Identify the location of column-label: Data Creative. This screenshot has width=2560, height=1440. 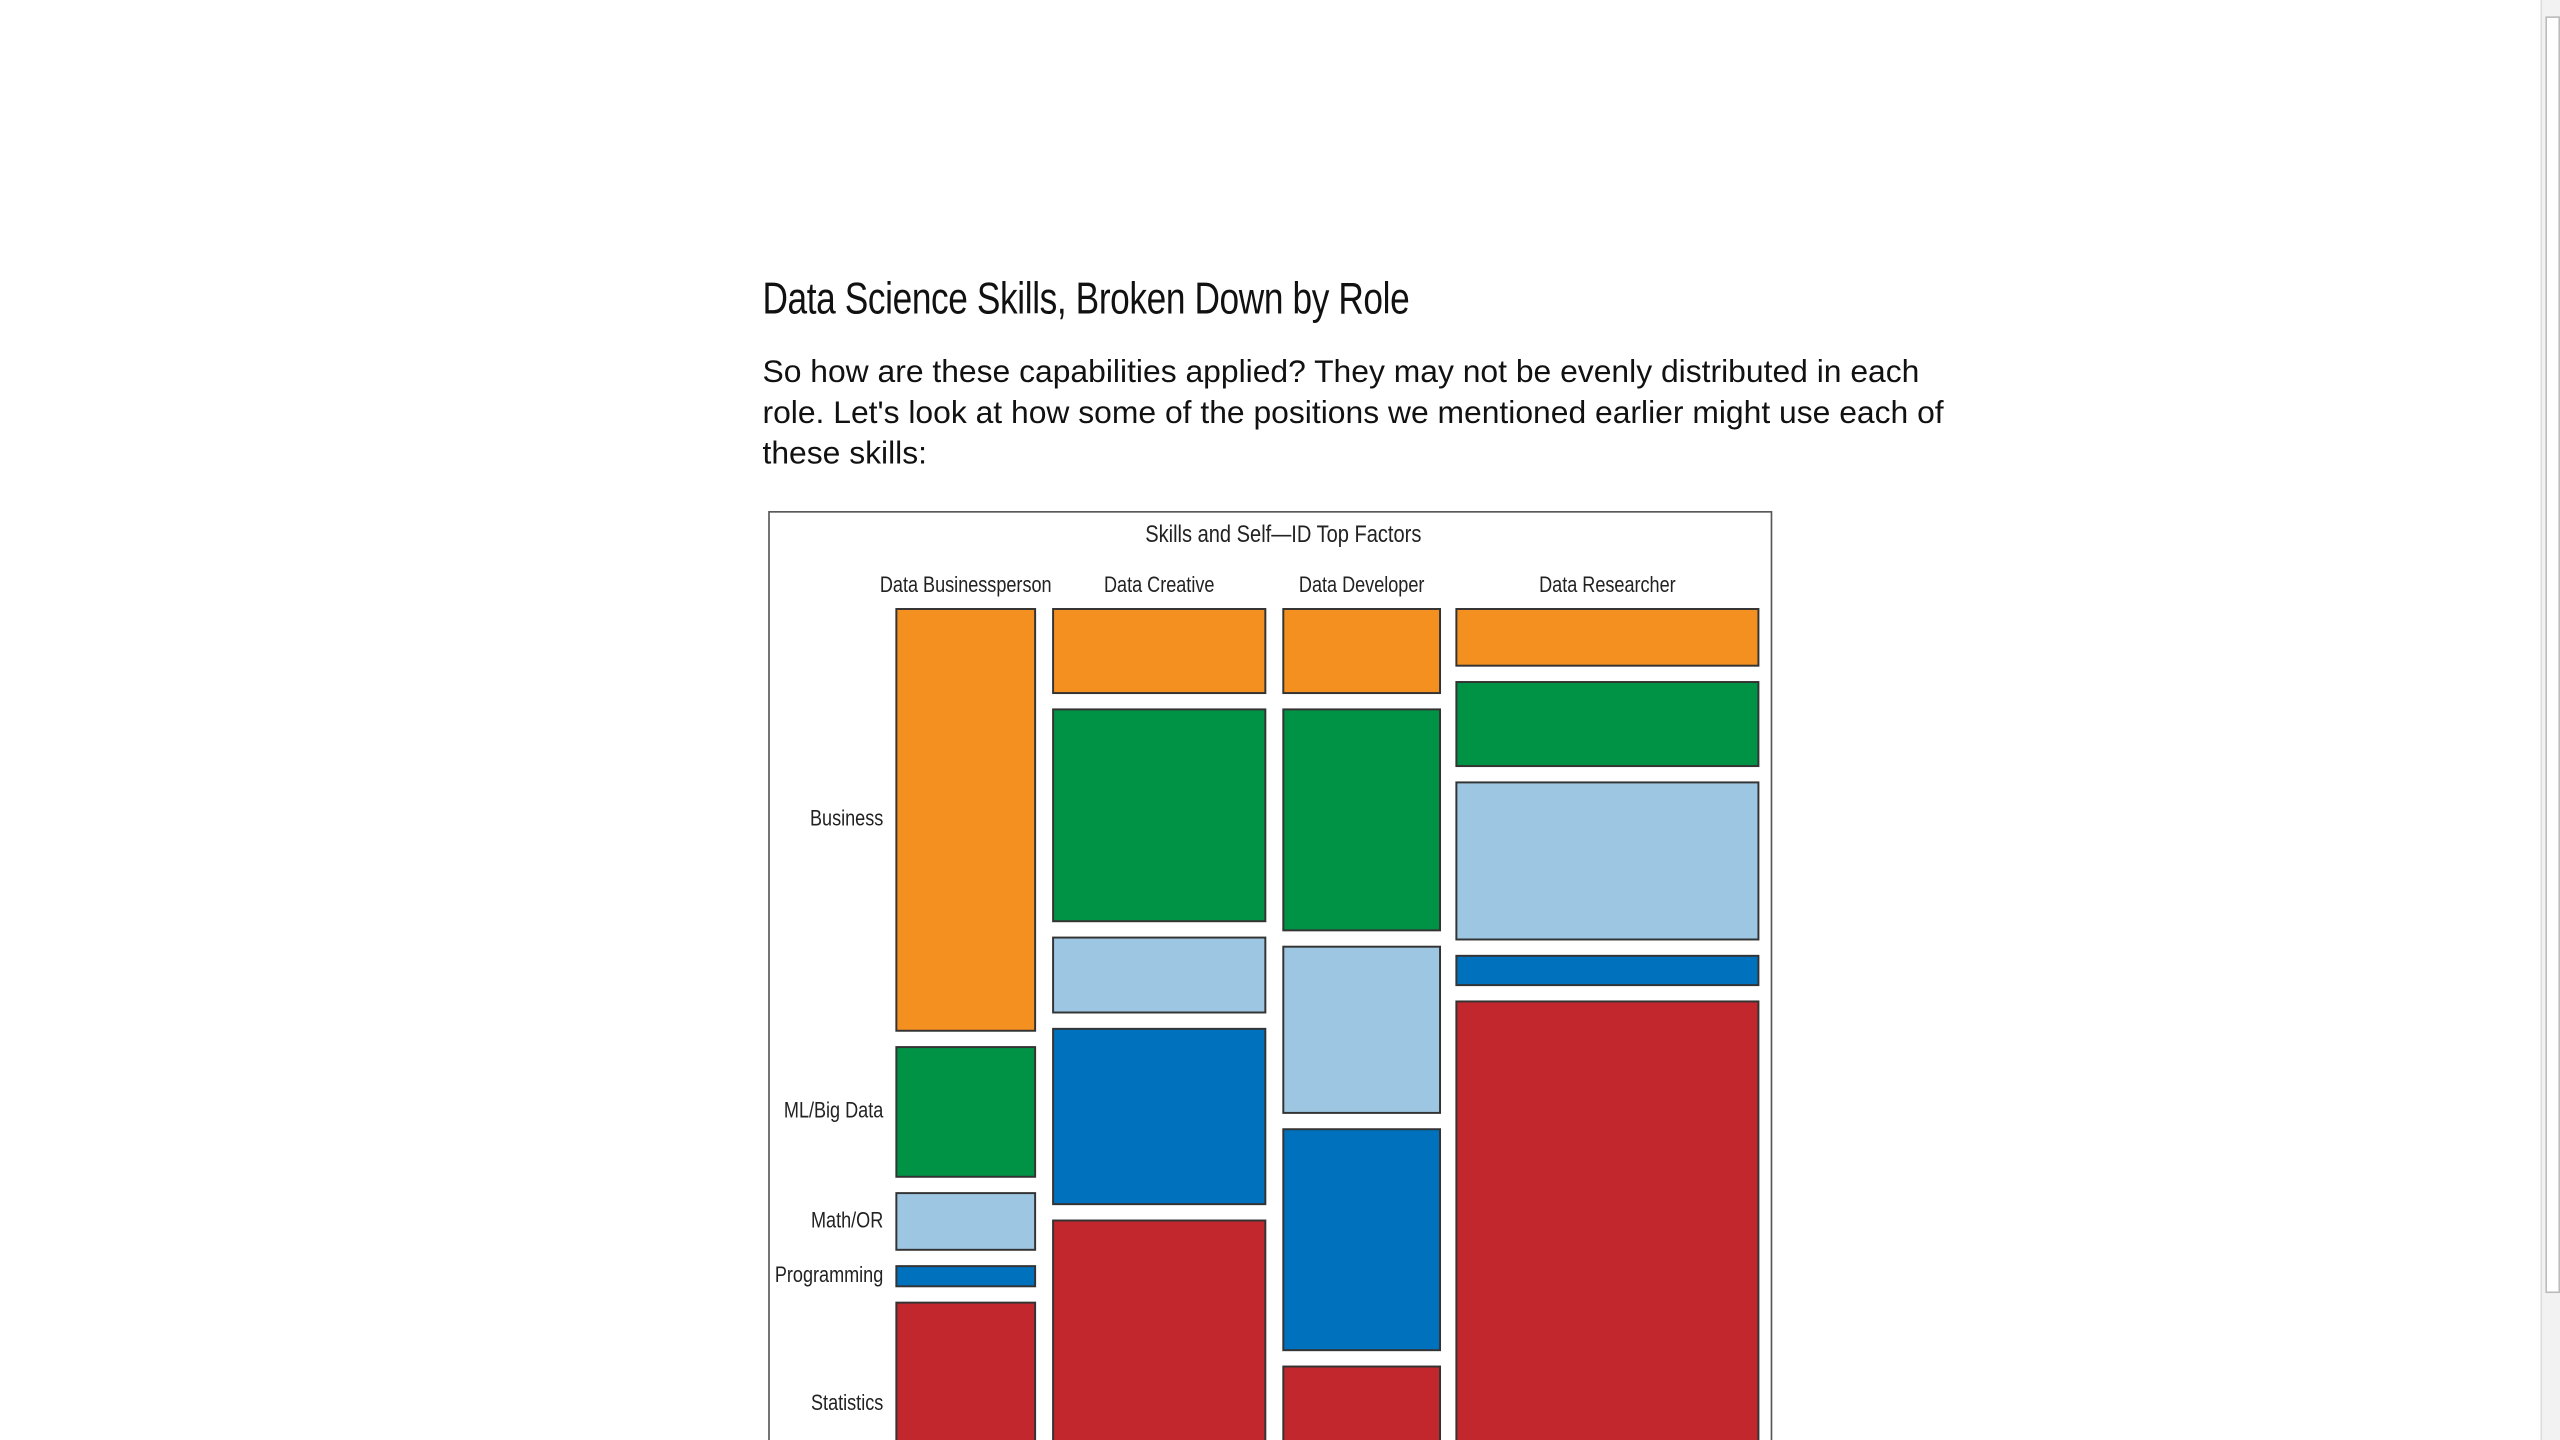
(1159, 585).